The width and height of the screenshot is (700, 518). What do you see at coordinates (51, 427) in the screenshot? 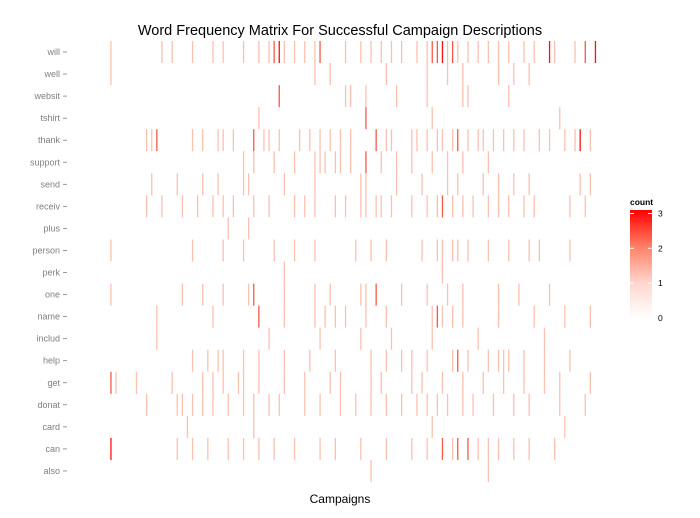
I see `y-tick-label-card: card` at bounding box center [51, 427].